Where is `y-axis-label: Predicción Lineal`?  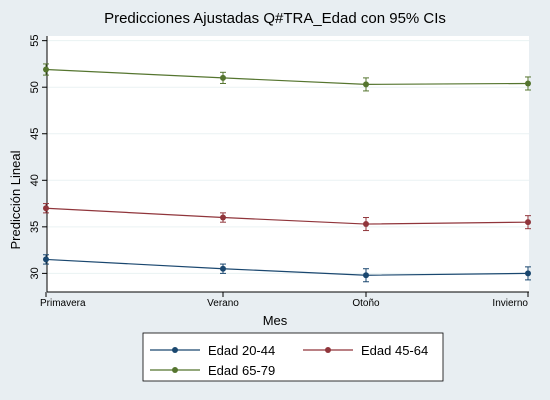 y-axis-label: Predicción Lineal is located at coordinates (15, 199).